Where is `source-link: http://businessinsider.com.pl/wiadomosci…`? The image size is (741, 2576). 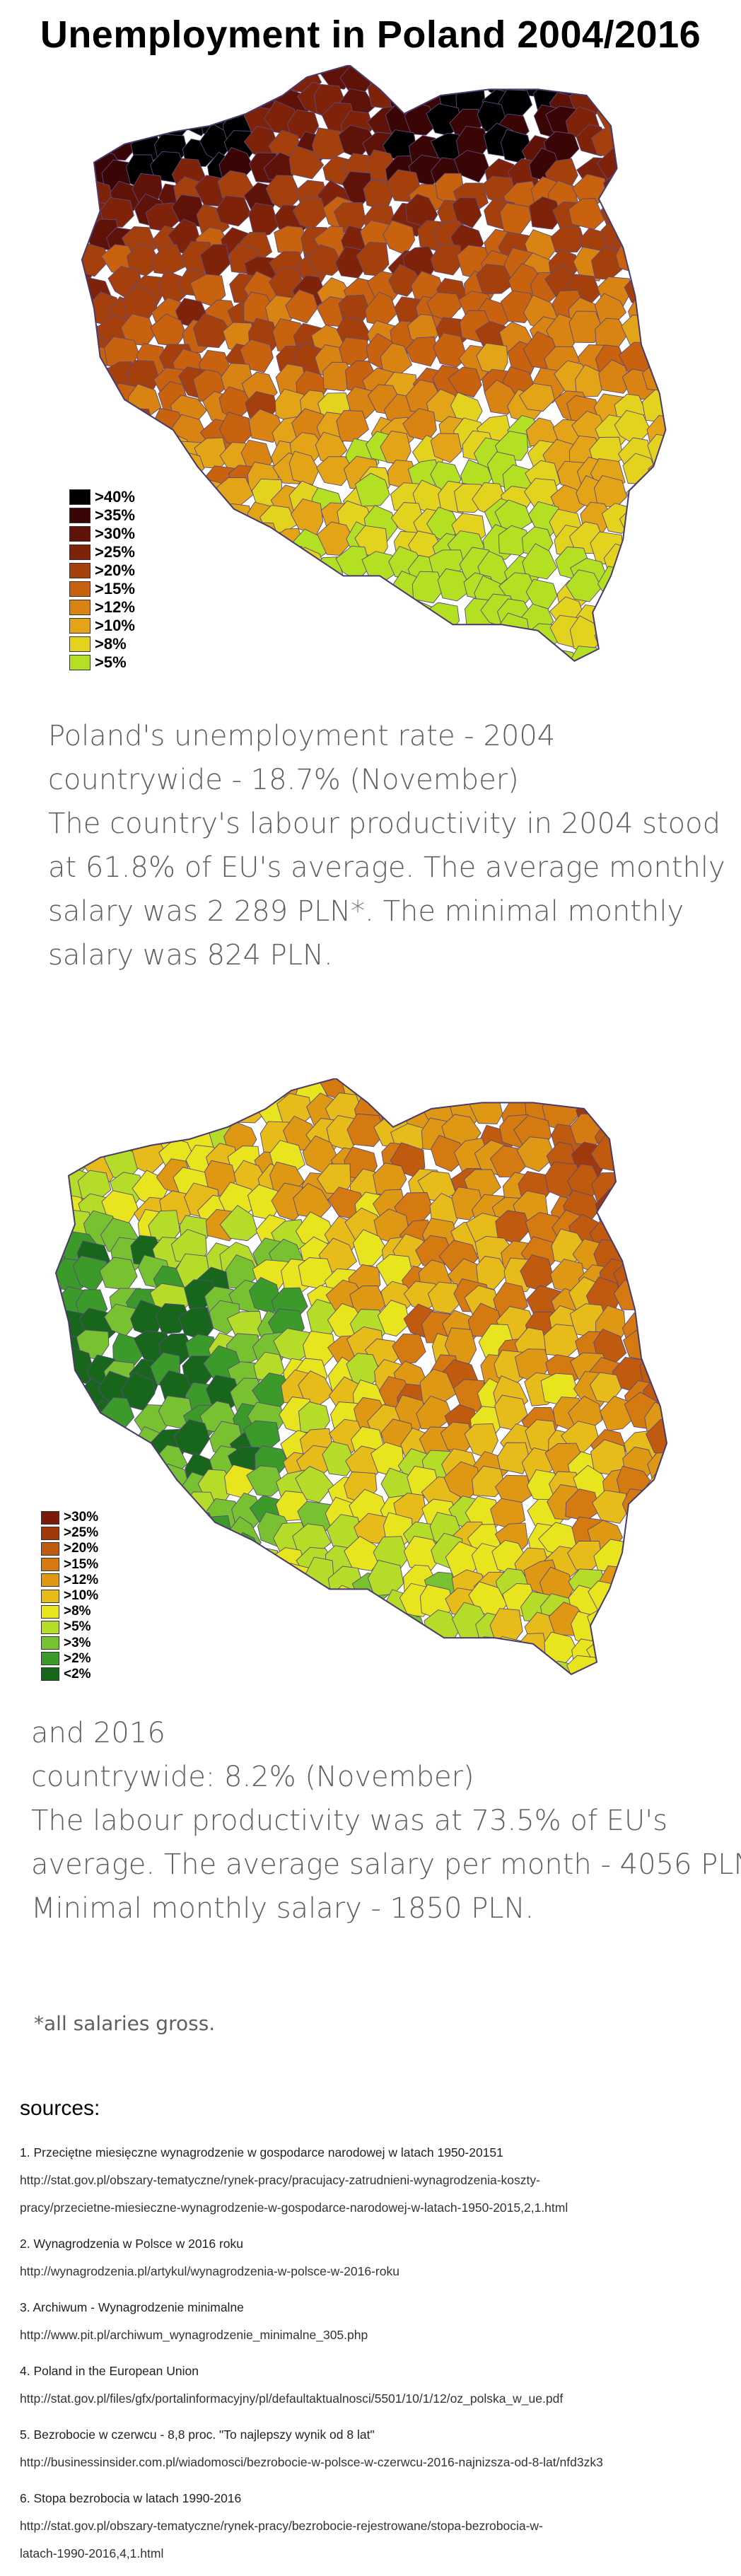 source-link: http://businessinsider.com.pl/wiadomosci… is located at coordinates (377, 2462).